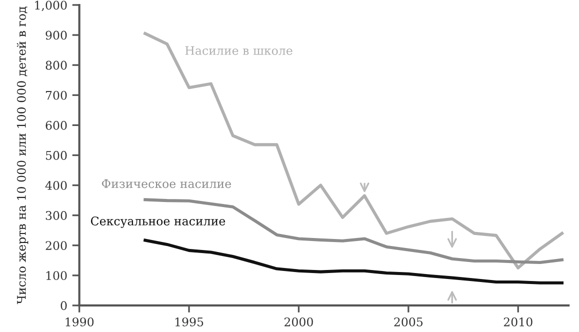 This screenshot has width=579, height=332. I want to click on x-tick-label: 2005, so click(408, 321).